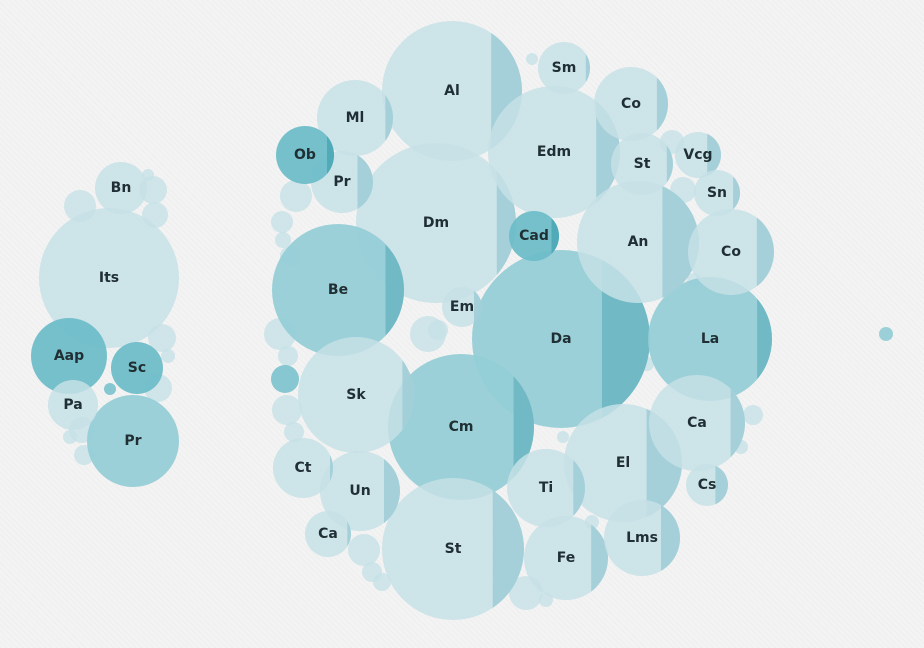  I want to click on bubble-sk: Sk, so click(356, 395).